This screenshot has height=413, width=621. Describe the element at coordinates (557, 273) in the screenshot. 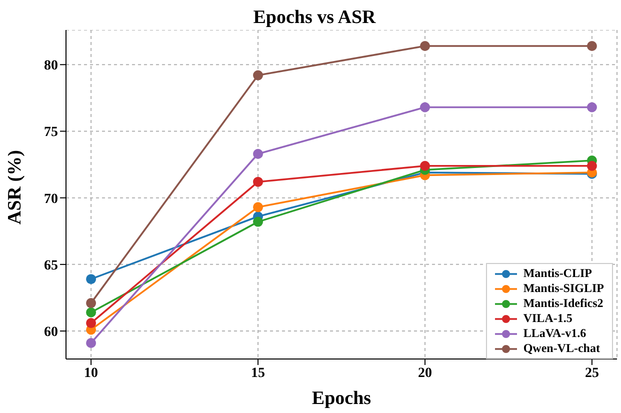

I see `legend-label: Mantis-CLIP` at that location.